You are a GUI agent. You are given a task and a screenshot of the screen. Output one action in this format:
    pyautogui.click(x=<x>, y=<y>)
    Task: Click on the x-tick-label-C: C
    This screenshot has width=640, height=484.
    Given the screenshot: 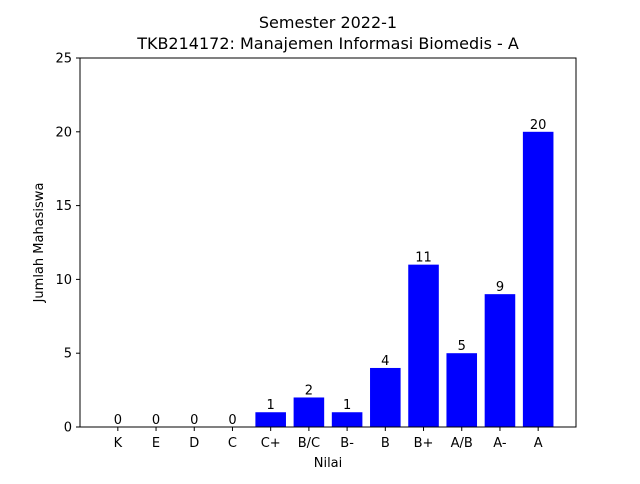 What is the action you would take?
    pyautogui.click(x=232, y=443)
    